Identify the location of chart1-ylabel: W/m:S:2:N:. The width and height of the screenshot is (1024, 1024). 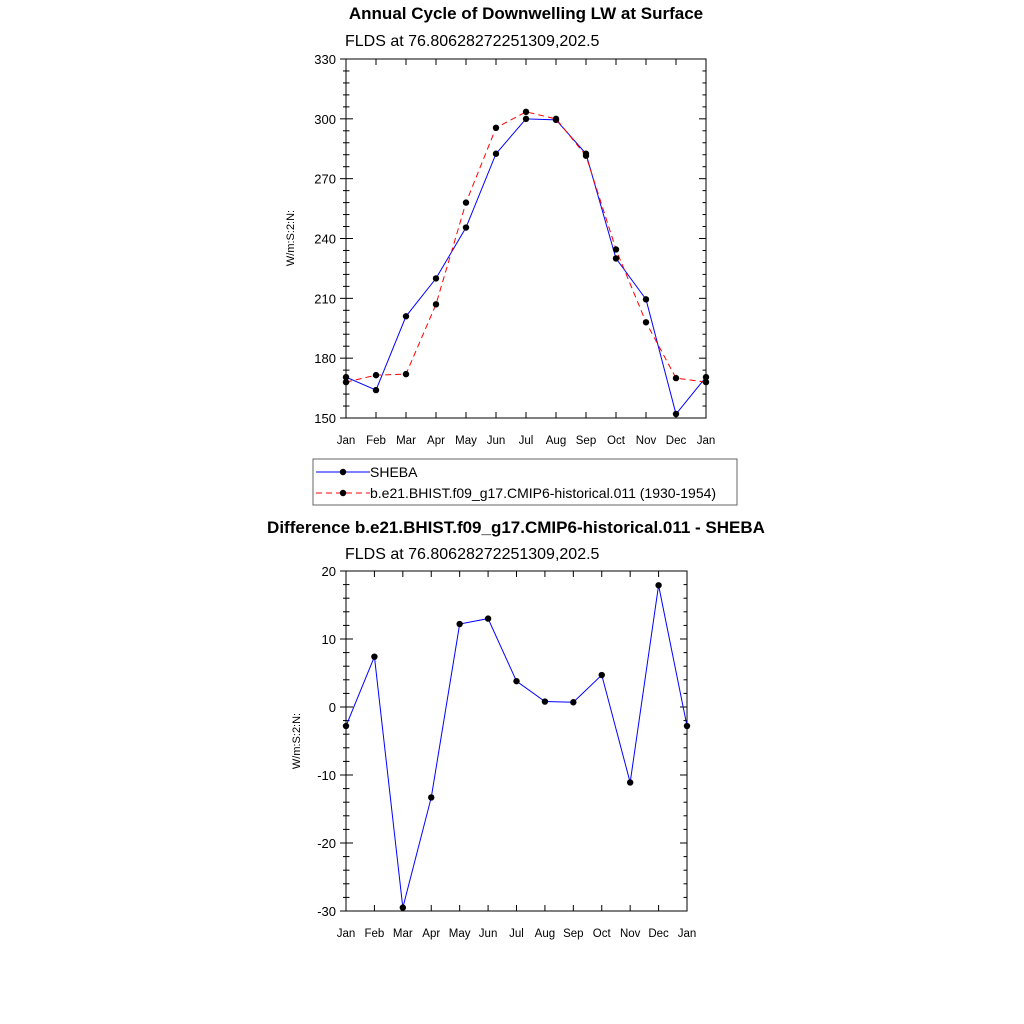
(291, 238).